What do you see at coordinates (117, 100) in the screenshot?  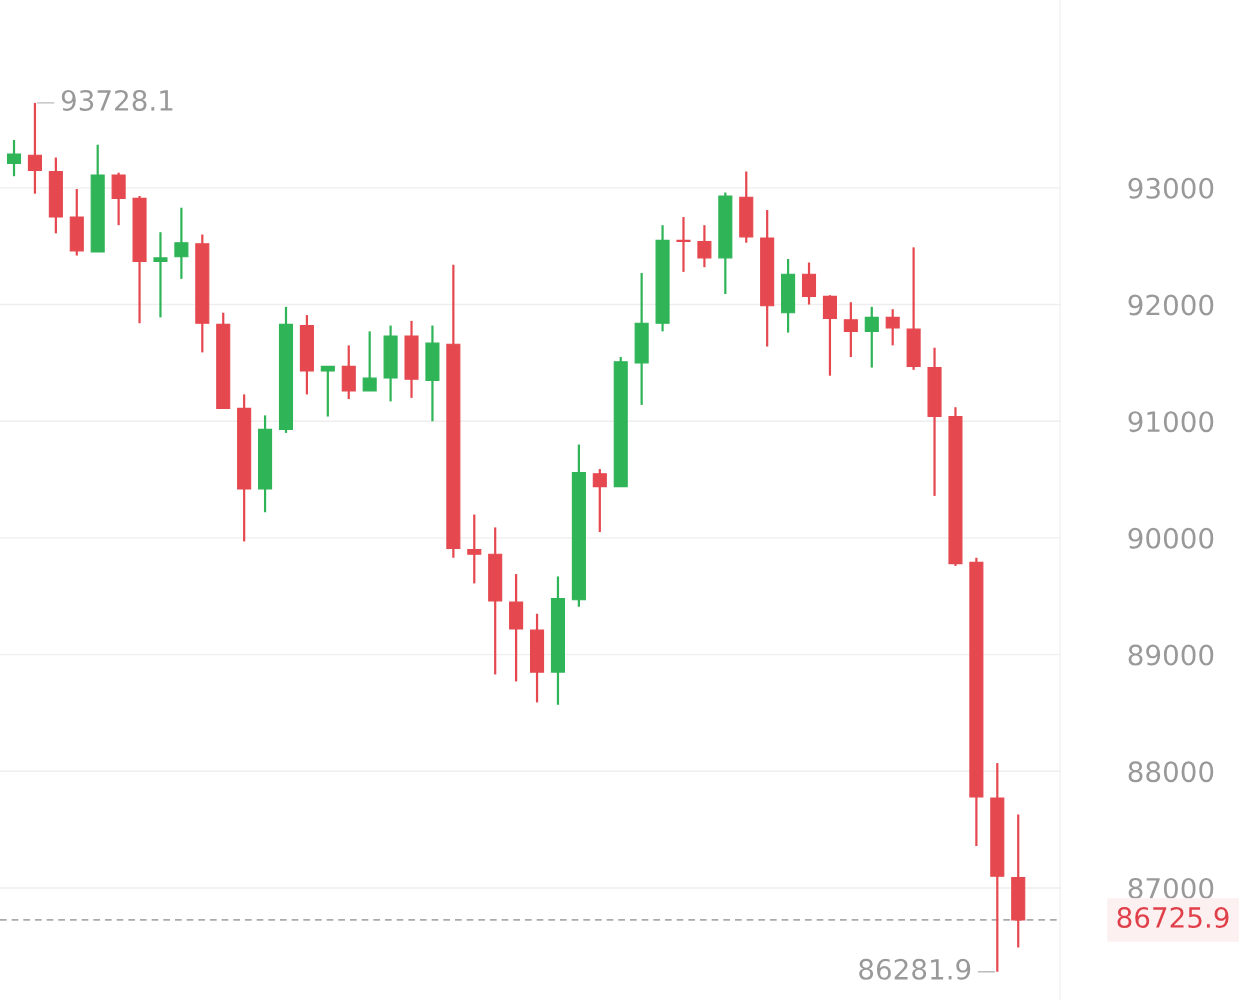 I see `annotation: 93728.1` at bounding box center [117, 100].